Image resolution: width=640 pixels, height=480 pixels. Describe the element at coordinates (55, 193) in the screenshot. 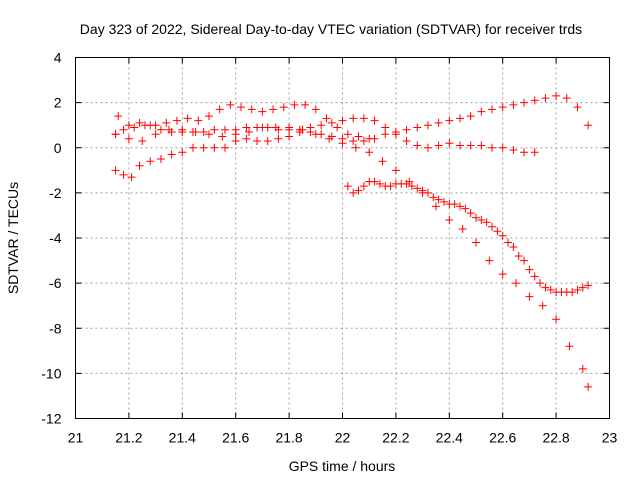

I see `y-tick-label: -2` at that location.